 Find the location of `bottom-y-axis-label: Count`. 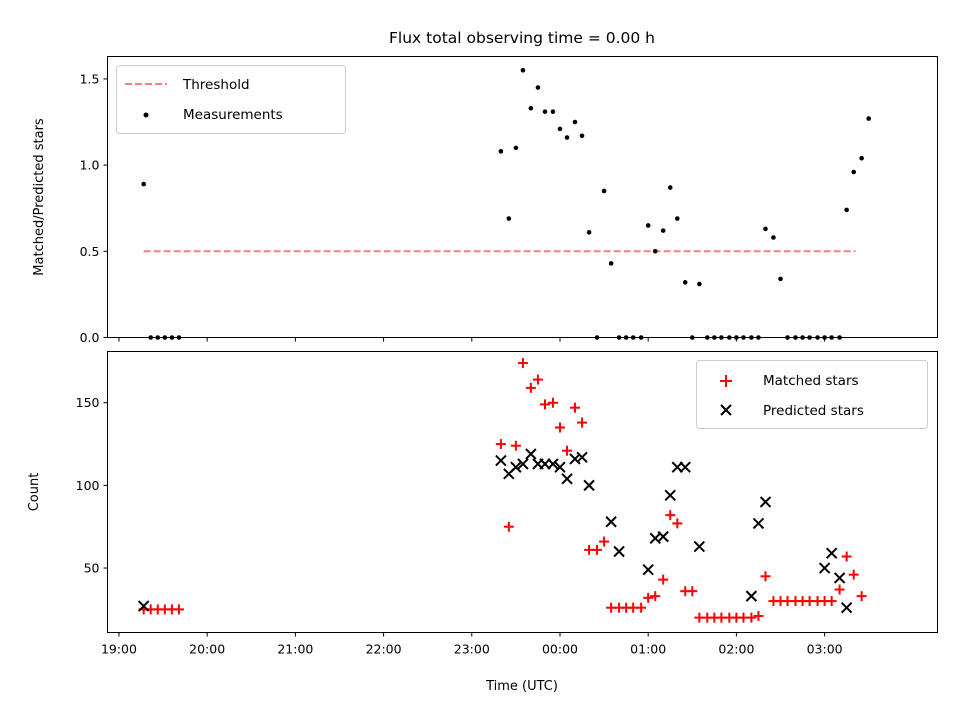

bottom-y-axis-label: Count is located at coordinates (34, 492).